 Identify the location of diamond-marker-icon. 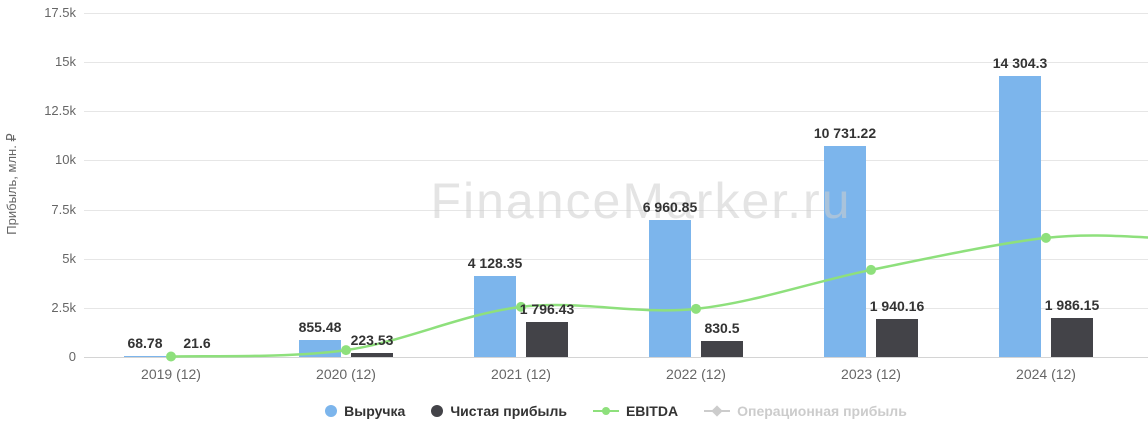
(717, 411).